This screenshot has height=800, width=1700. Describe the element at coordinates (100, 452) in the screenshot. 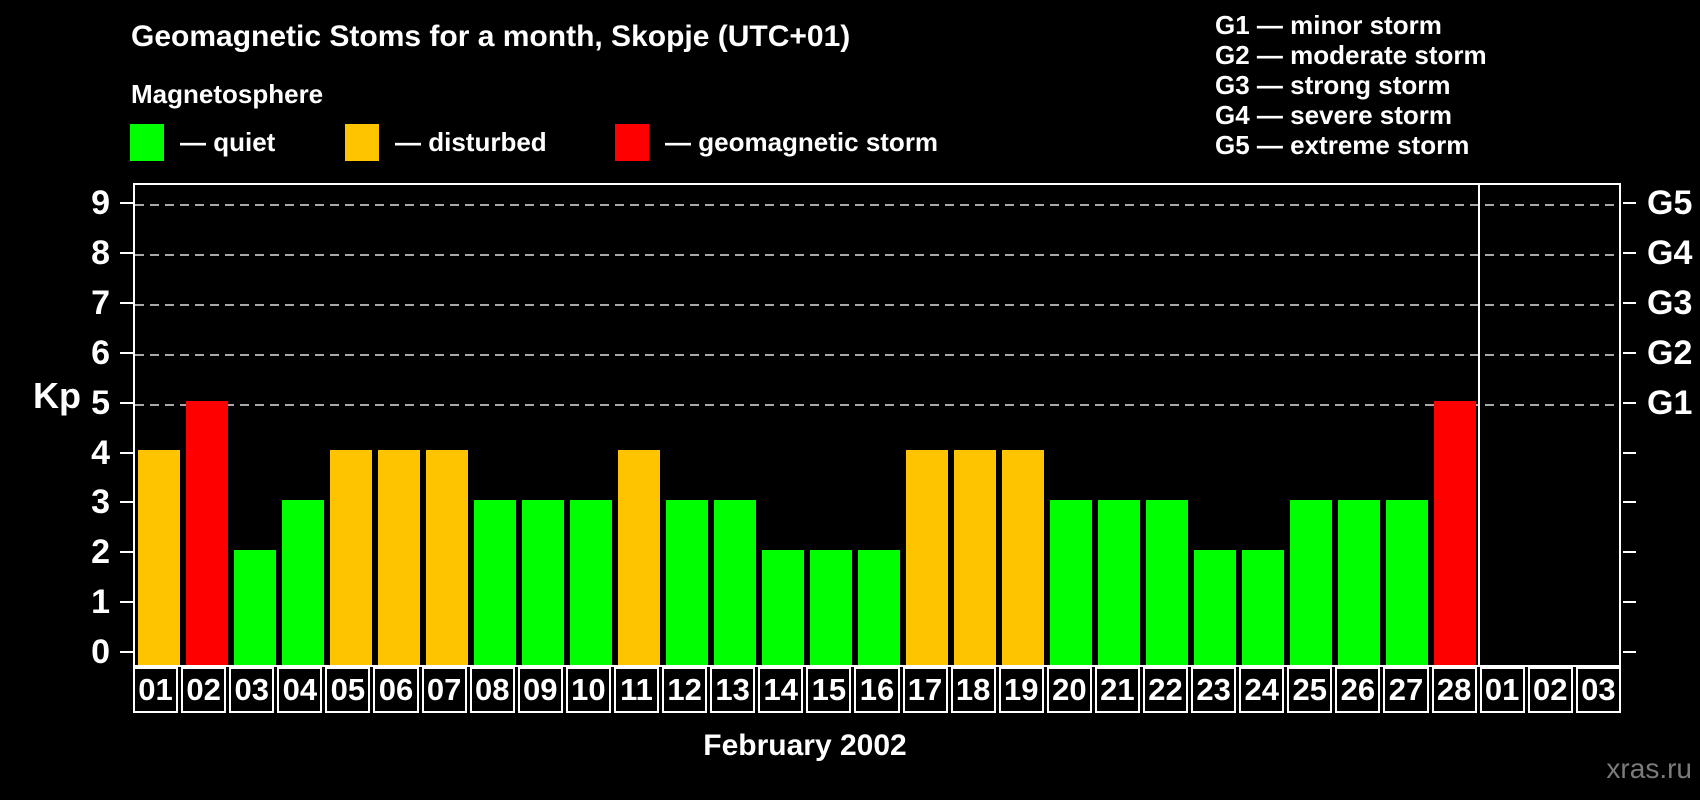

I see `y-tick-label-4: 4` at that location.